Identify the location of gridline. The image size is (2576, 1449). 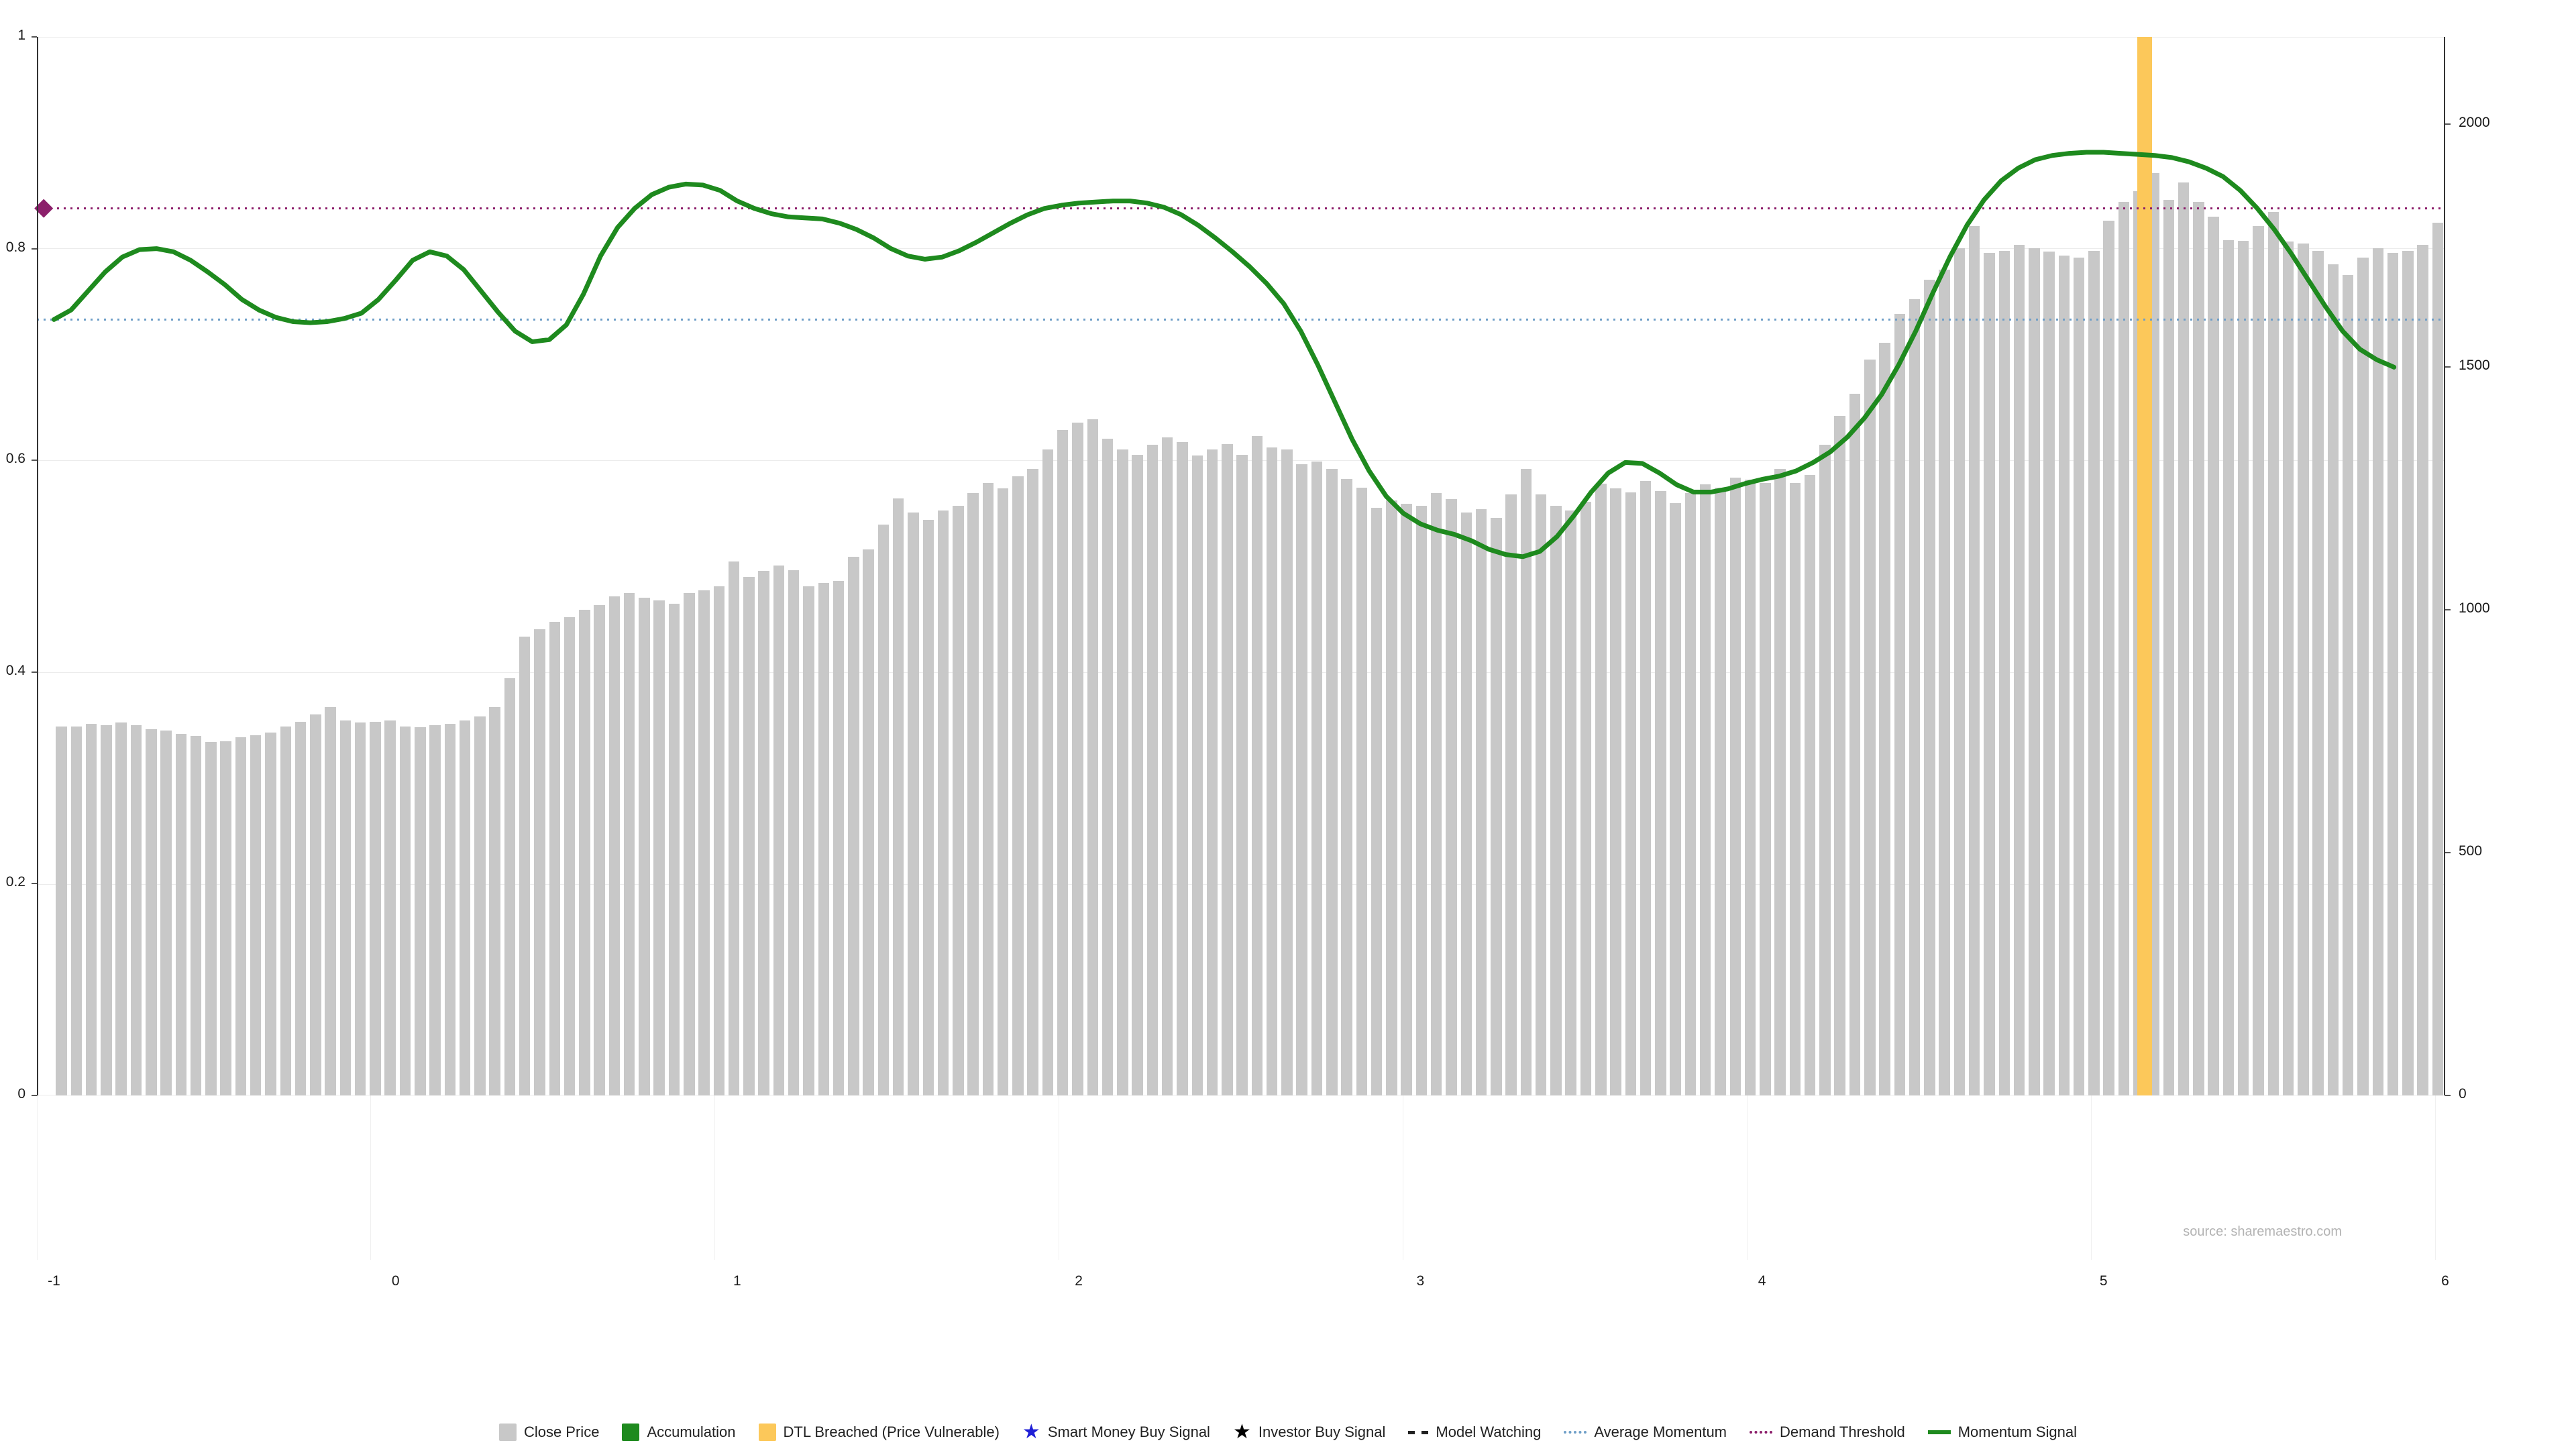
(1241, 37).